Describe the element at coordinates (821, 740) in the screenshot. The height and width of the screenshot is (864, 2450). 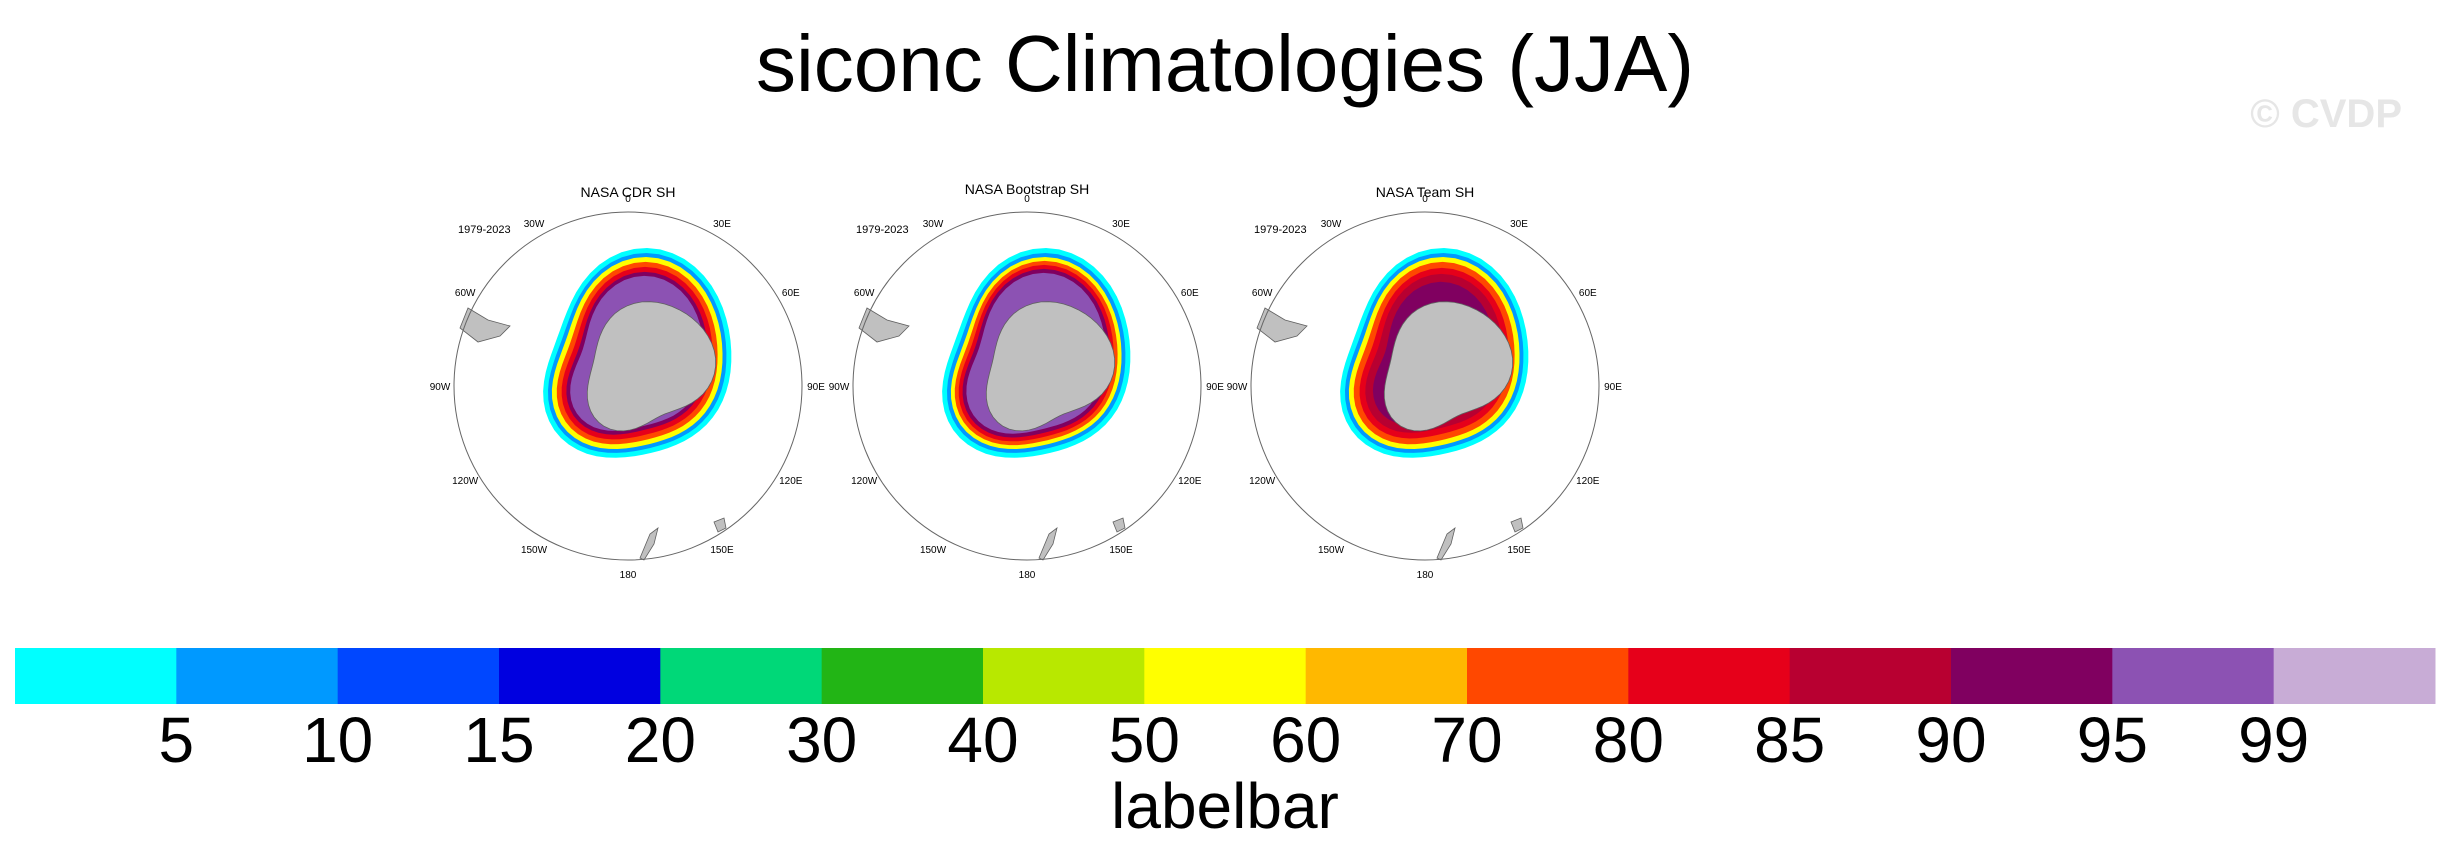
I see `colorbar-tick-label: 30` at that location.